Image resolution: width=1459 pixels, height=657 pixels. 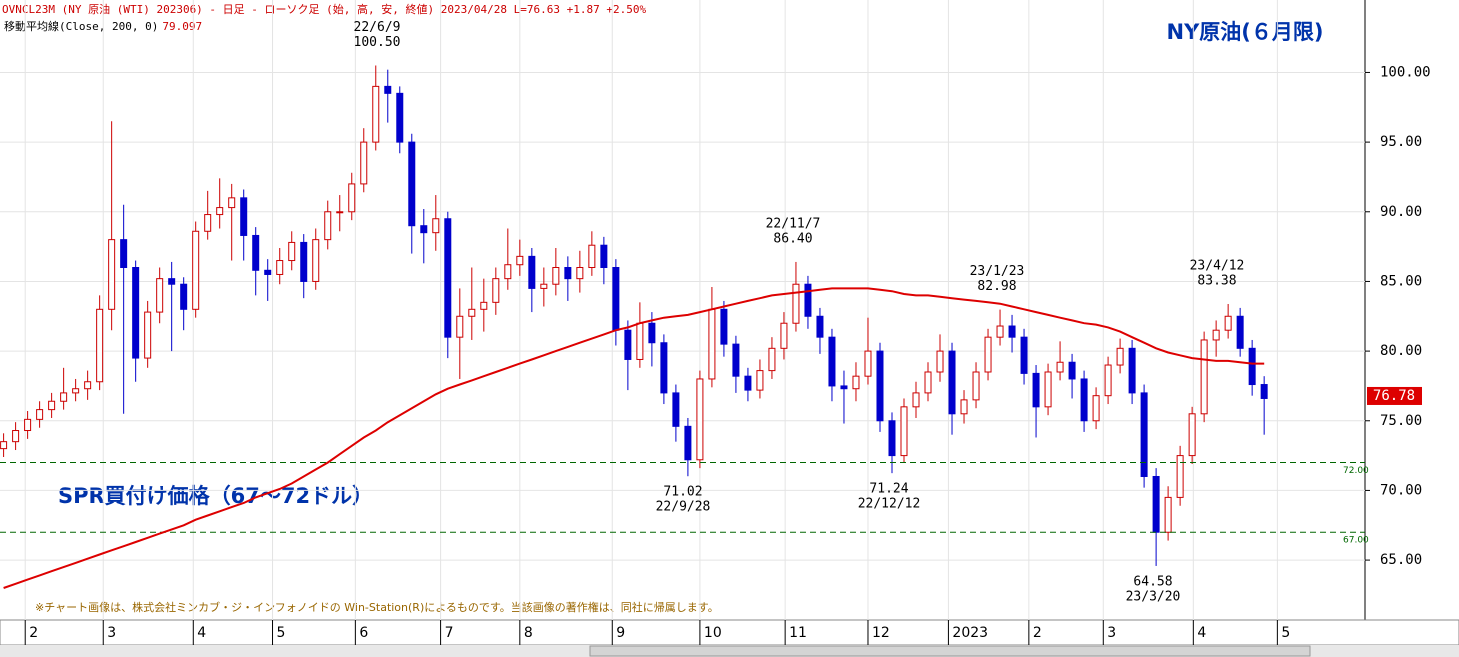 I want to click on annotation: 23/1/23, so click(x=997, y=271).